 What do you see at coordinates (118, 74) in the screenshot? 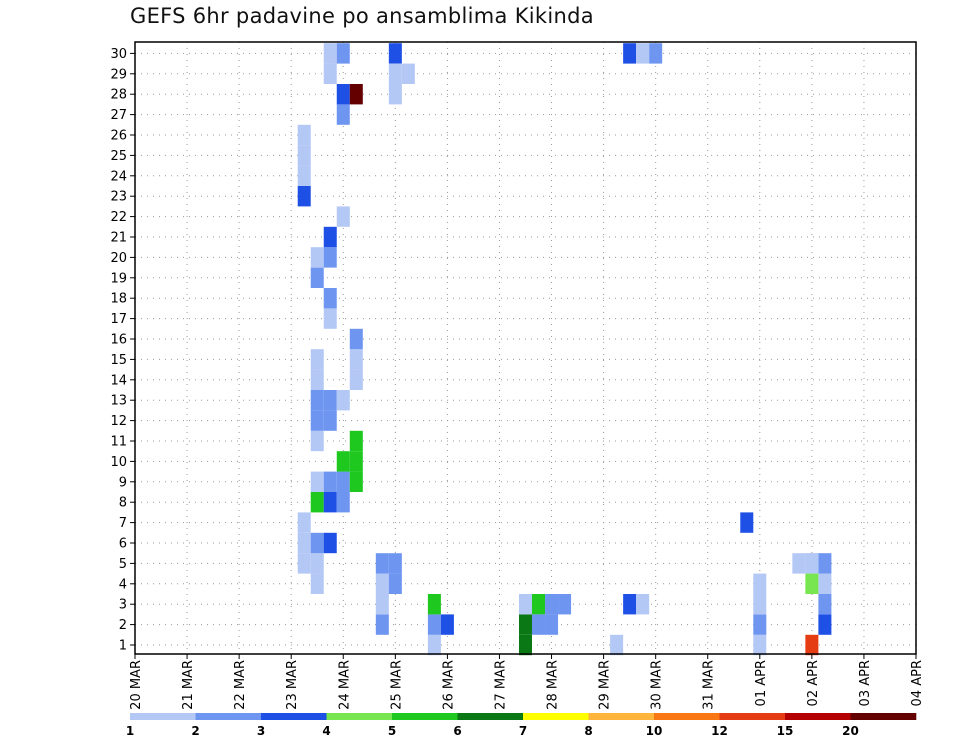
I see `y-tick-label: 29` at bounding box center [118, 74].